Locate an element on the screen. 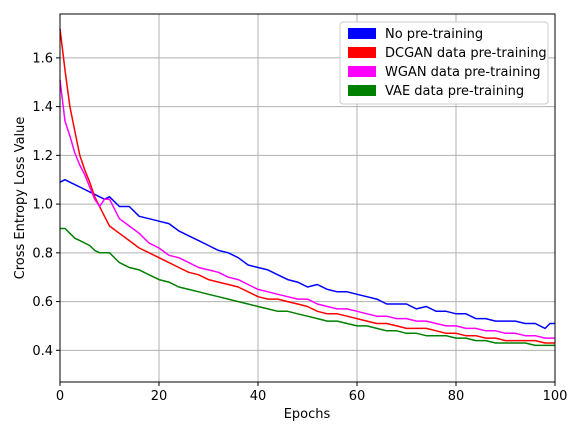 The image size is (581, 436). legend-label: VAE data pre-training is located at coordinates (454, 91).